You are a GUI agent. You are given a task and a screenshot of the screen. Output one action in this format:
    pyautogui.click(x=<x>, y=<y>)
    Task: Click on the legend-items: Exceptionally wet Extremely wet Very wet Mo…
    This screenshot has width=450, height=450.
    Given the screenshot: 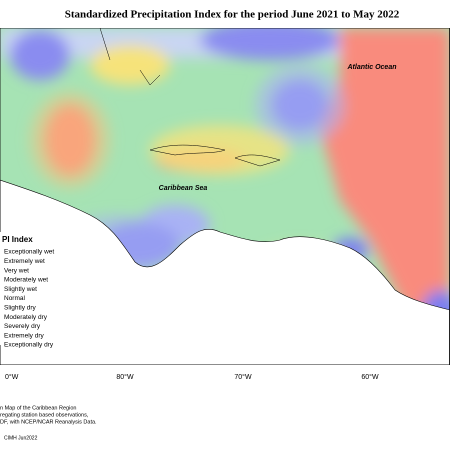 What is the action you would take?
    pyautogui.click(x=29, y=299)
    